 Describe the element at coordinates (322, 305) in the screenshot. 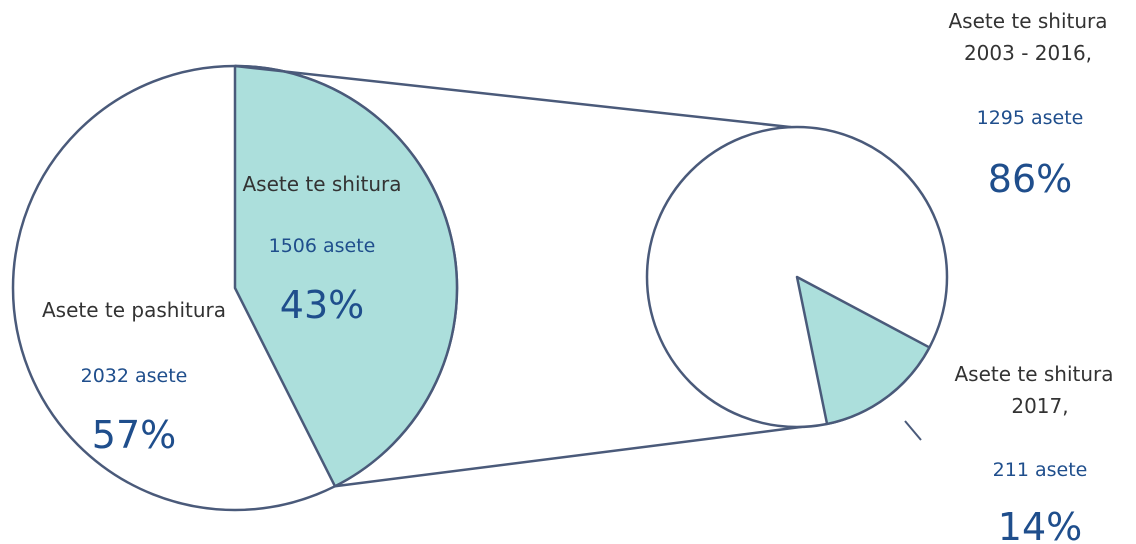

I see `main-sold-percent-label: 43%` at that location.